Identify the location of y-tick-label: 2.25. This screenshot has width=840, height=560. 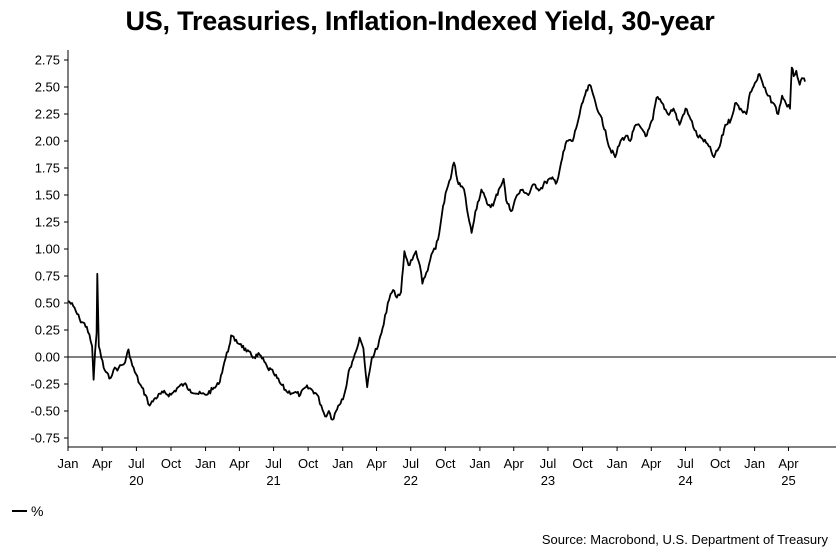
(47, 114).